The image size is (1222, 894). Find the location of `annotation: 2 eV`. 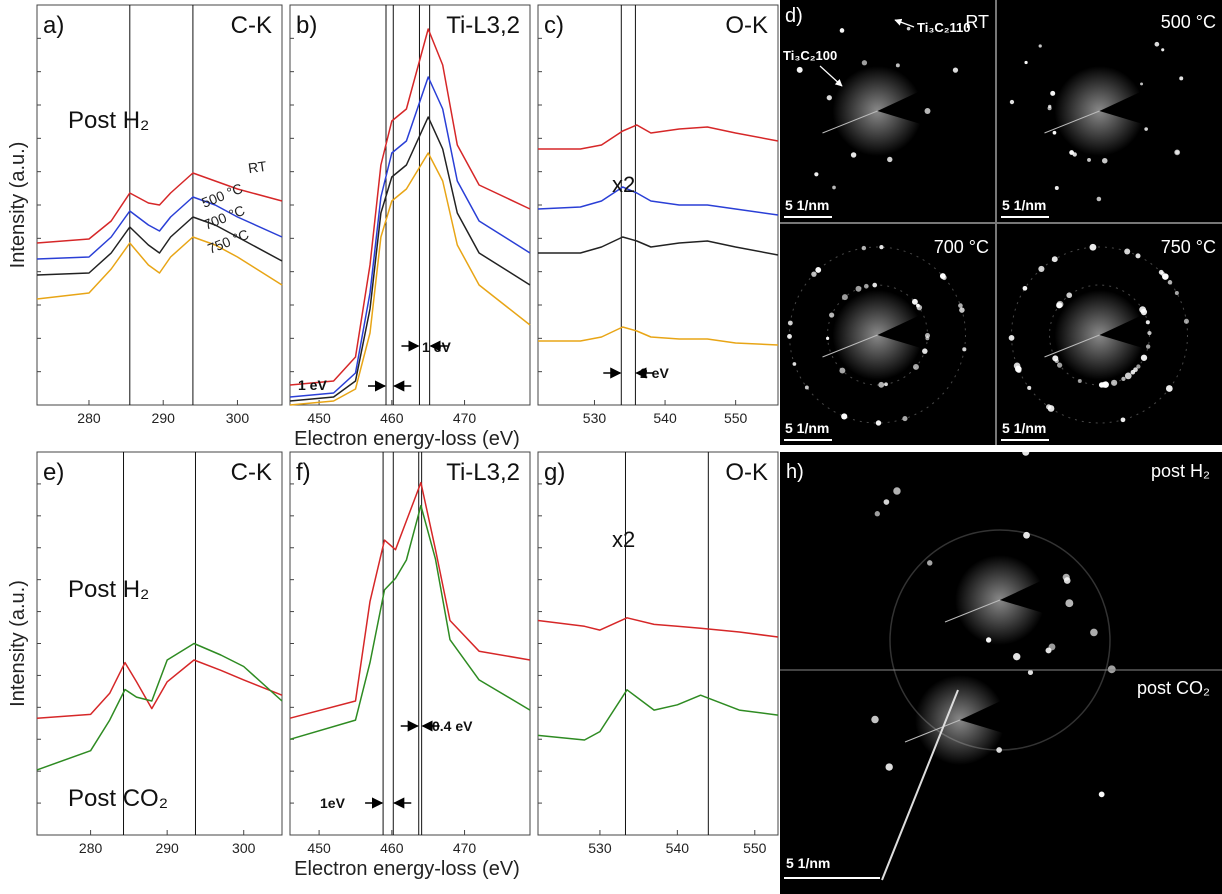

annotation: 2 eV is located at coordinates (654, 373).